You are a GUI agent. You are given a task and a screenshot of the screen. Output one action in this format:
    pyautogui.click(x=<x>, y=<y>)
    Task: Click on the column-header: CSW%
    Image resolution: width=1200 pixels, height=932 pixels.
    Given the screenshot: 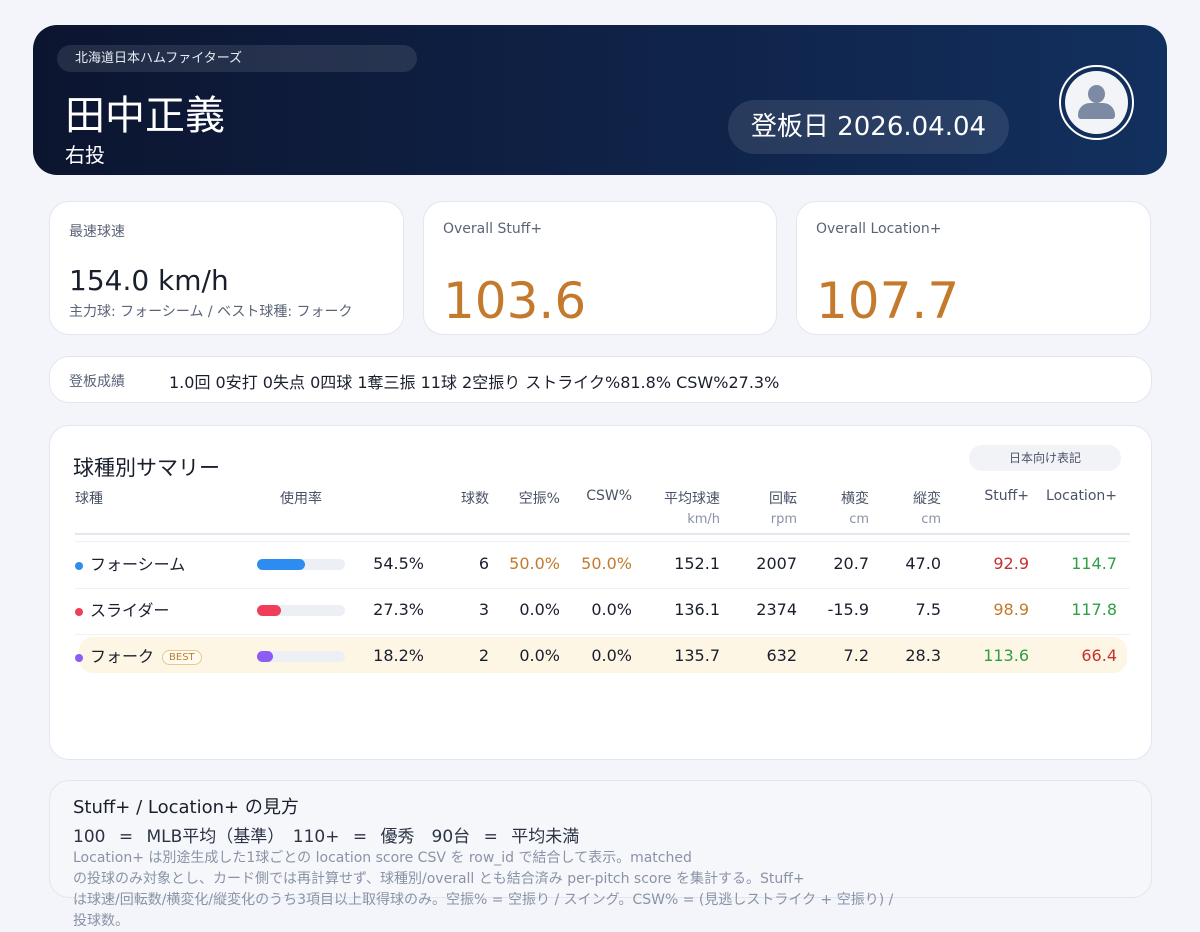 What is the action you would take?
    pyautogui.click(x=596, y=496)
    